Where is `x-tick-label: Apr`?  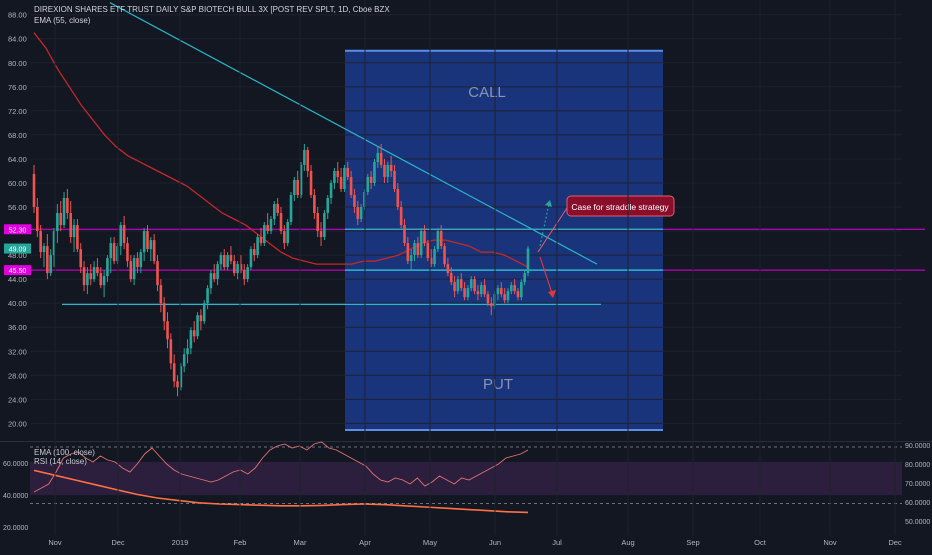 x-tick-label: Apr is located at coordinates (365, 542).